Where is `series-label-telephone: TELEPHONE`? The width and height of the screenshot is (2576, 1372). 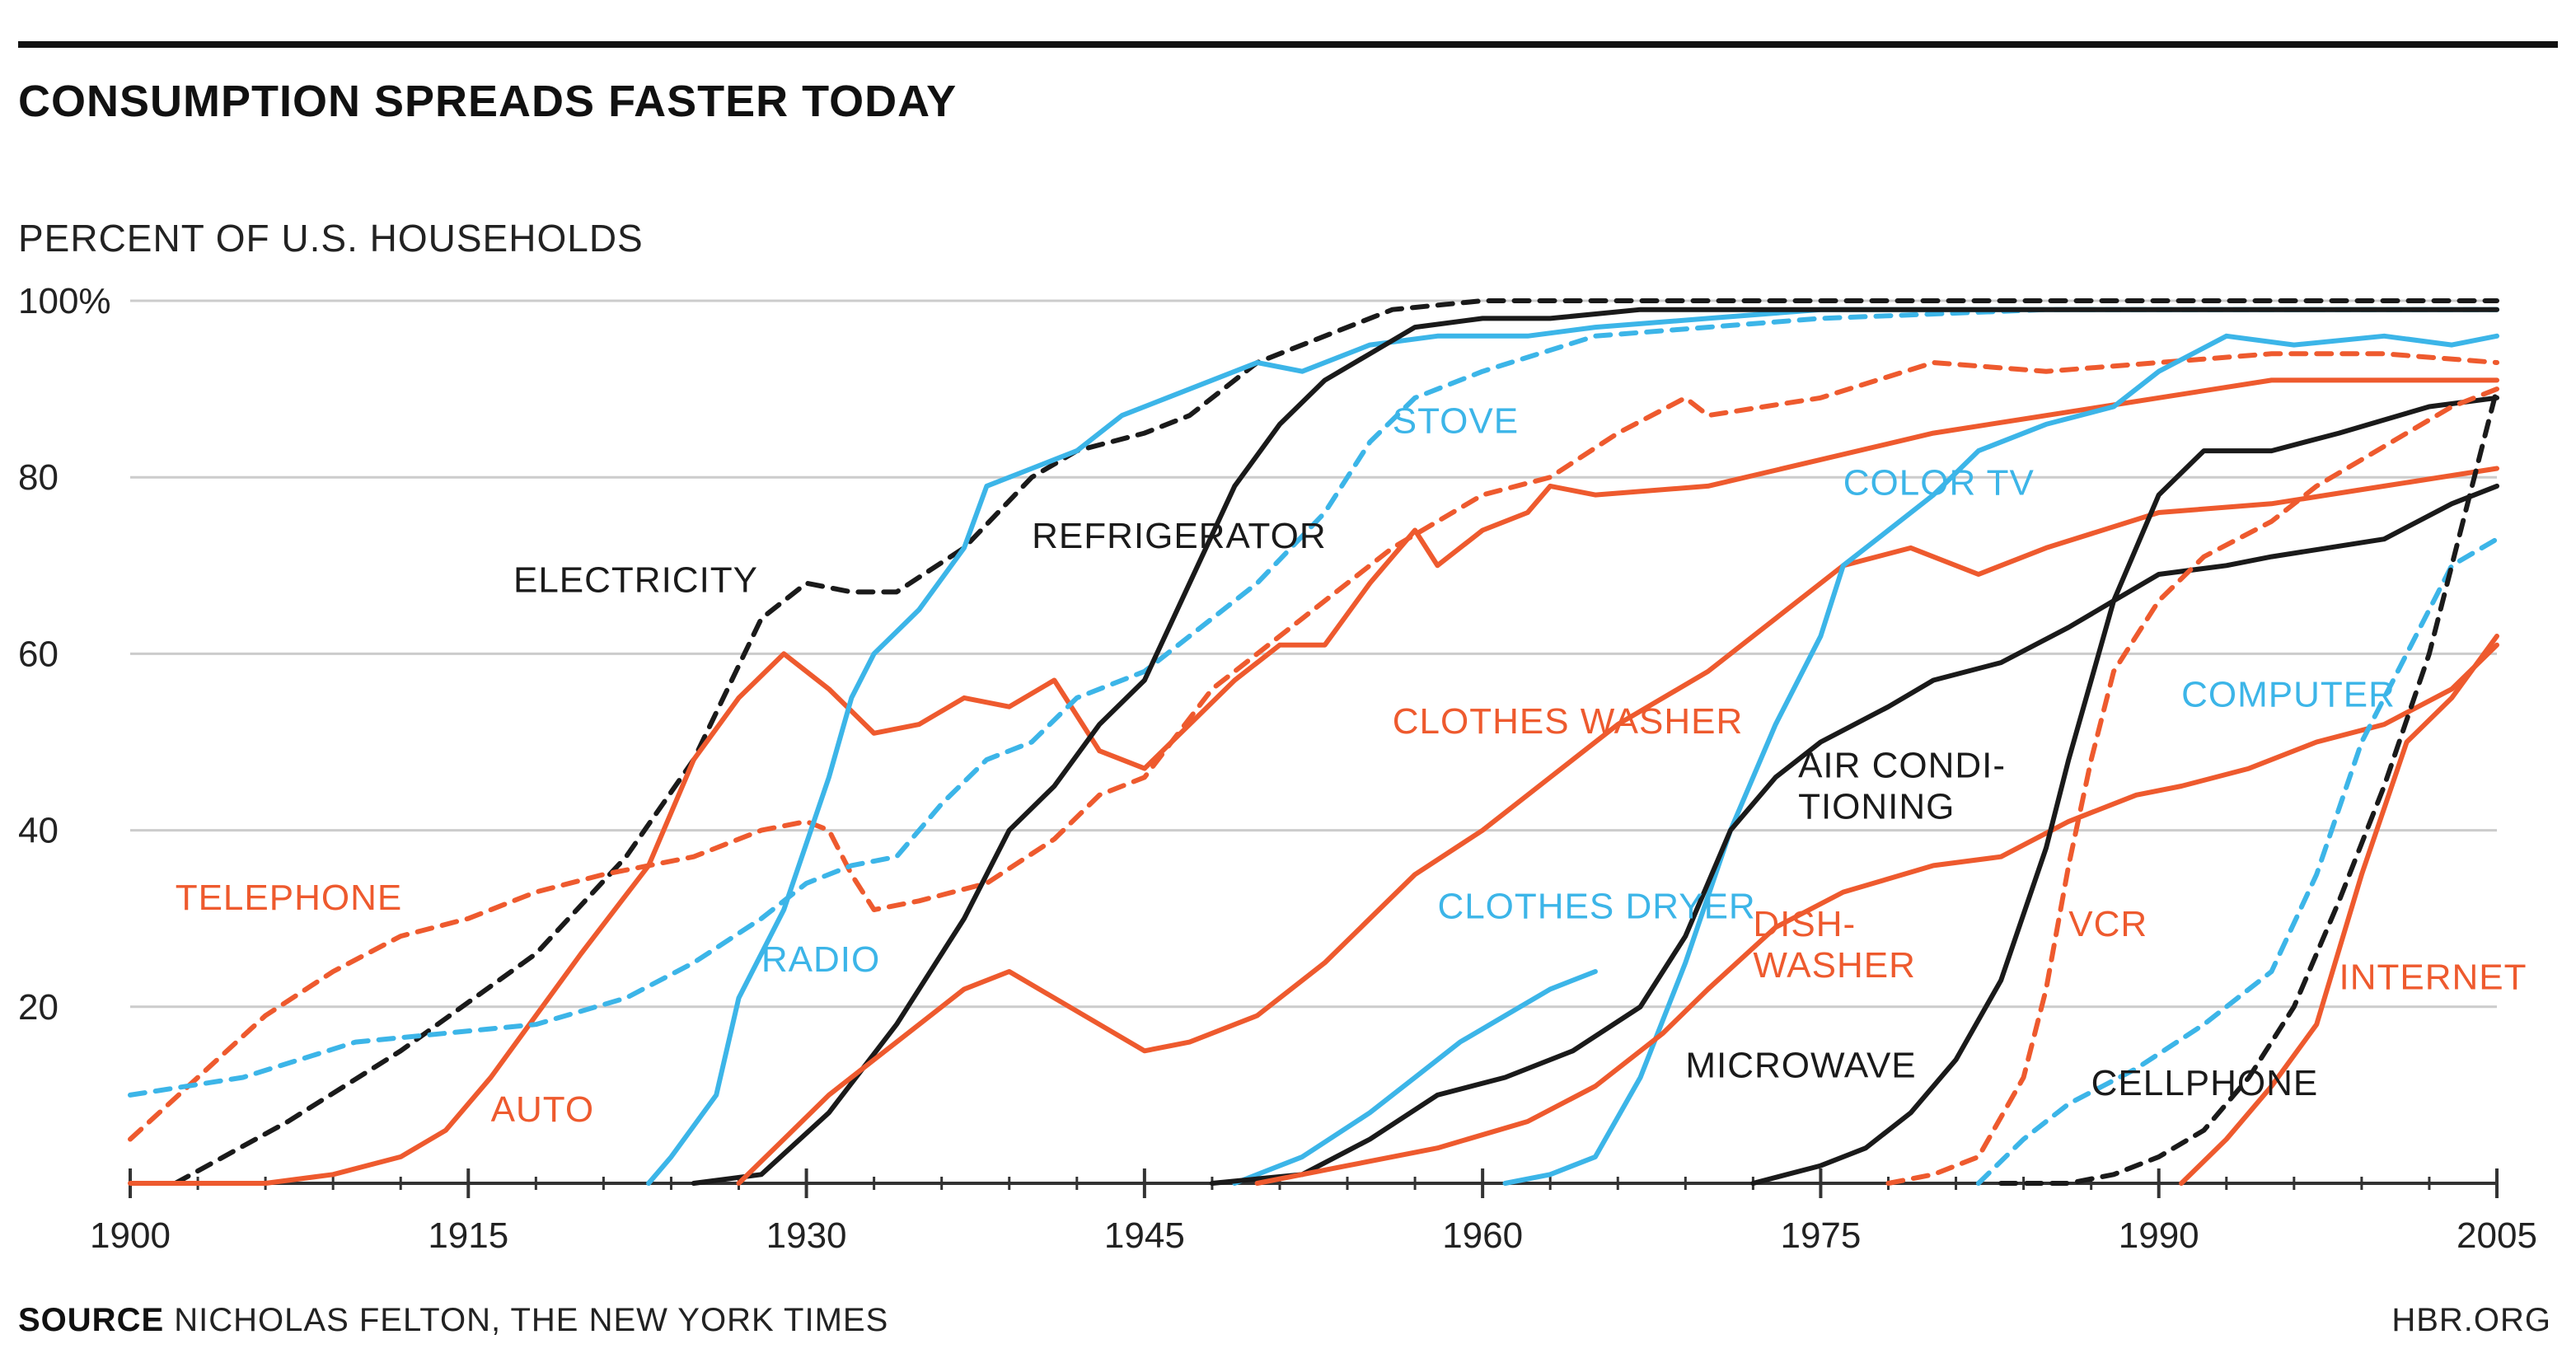
series-label-telephone: TELEPHONE is located at coordinates (289, 898).